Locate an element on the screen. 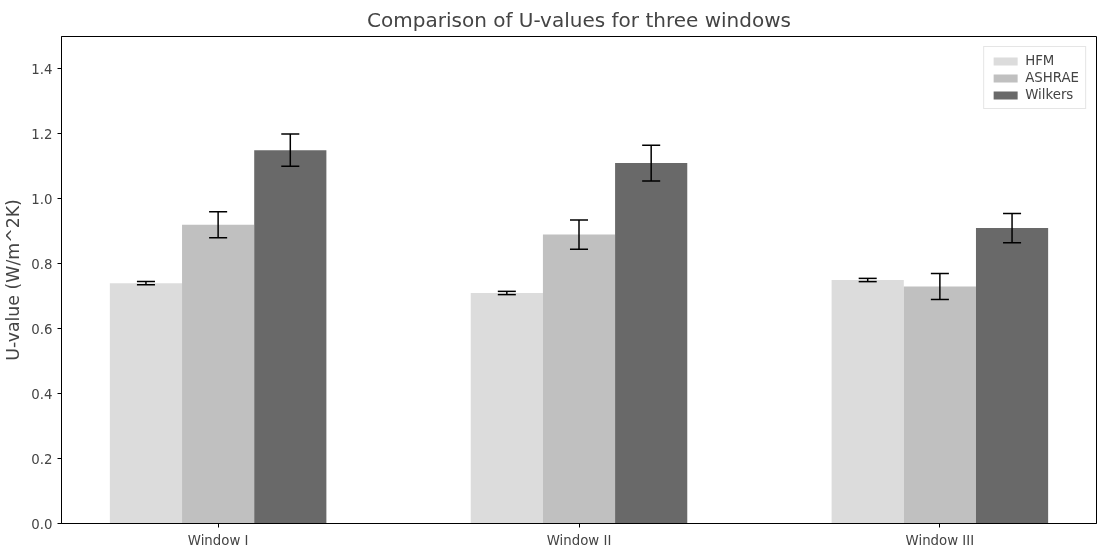  y-tick-label: 1.4 is located at coordinates (42, 69).